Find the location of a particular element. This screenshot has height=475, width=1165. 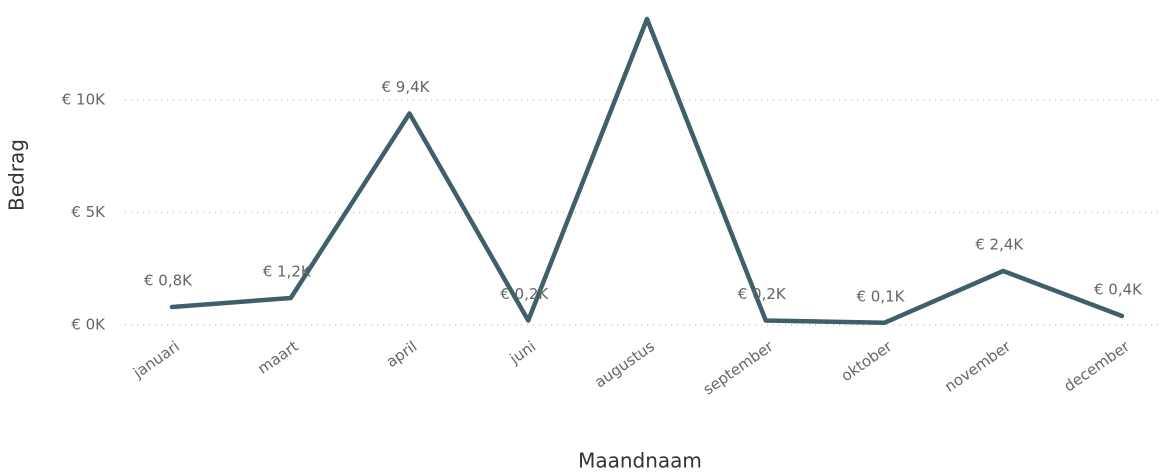

data-label: € 13,6K is located at coordinates (643, 1).